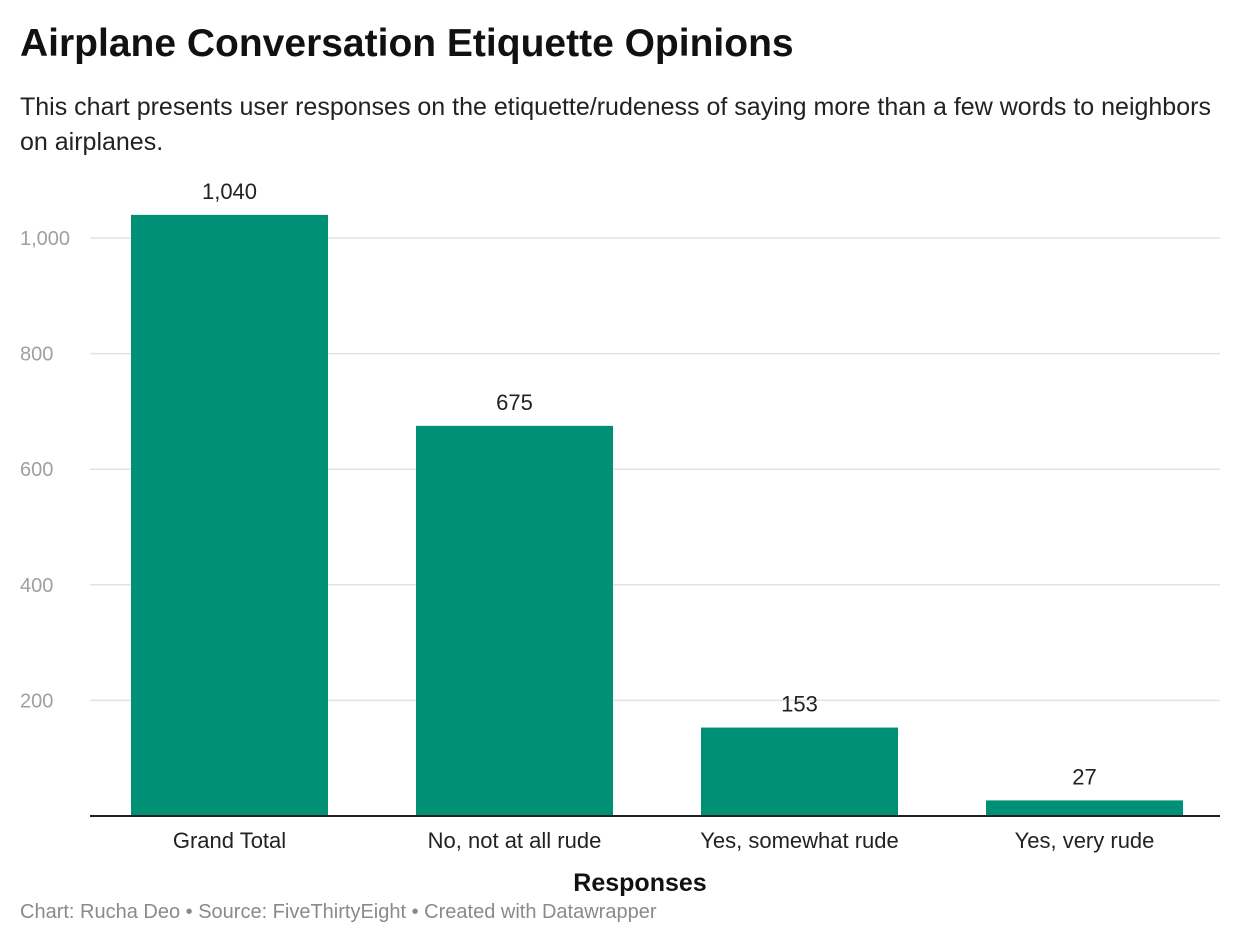 The height and width of the screenshot is (946, 1240). What do you see at coordinates (229, 840) in the screenshot?
I see `x-tick-label: Grand Total` at bounding box center [229, 840].